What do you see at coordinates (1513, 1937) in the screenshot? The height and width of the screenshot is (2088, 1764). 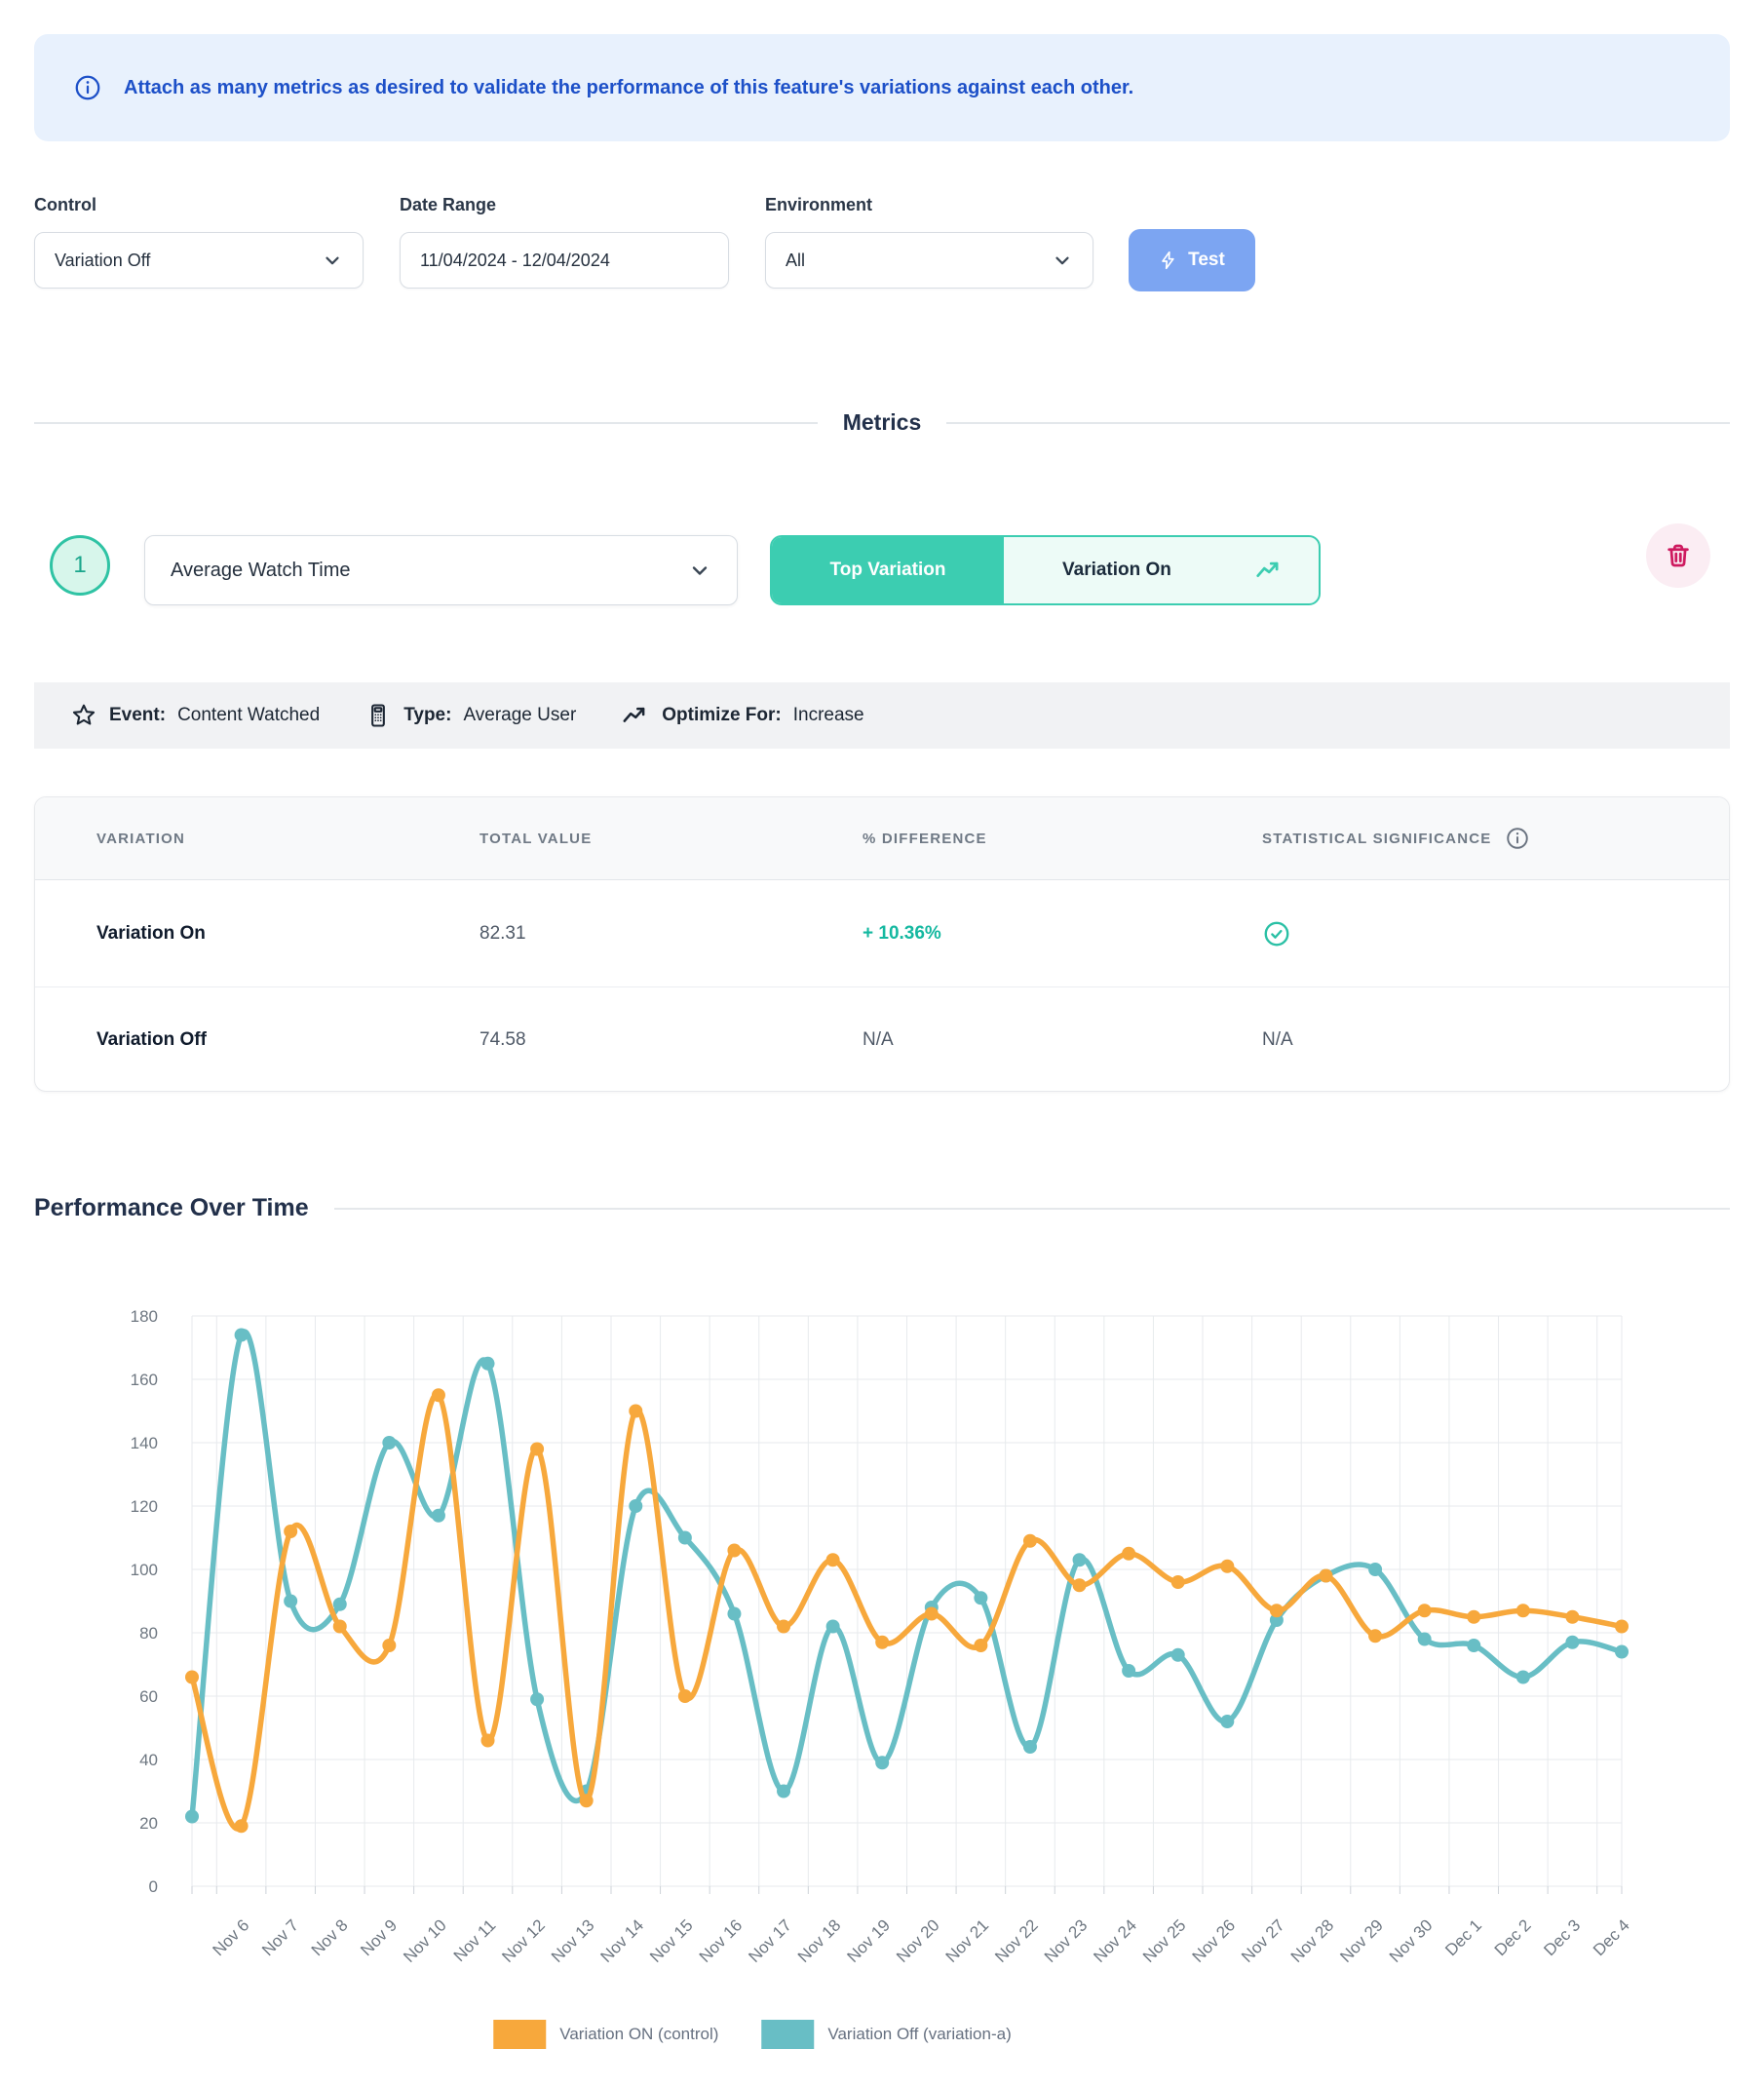 I see `svg-text: Dec 2` at bounding box center [1513, 1937].